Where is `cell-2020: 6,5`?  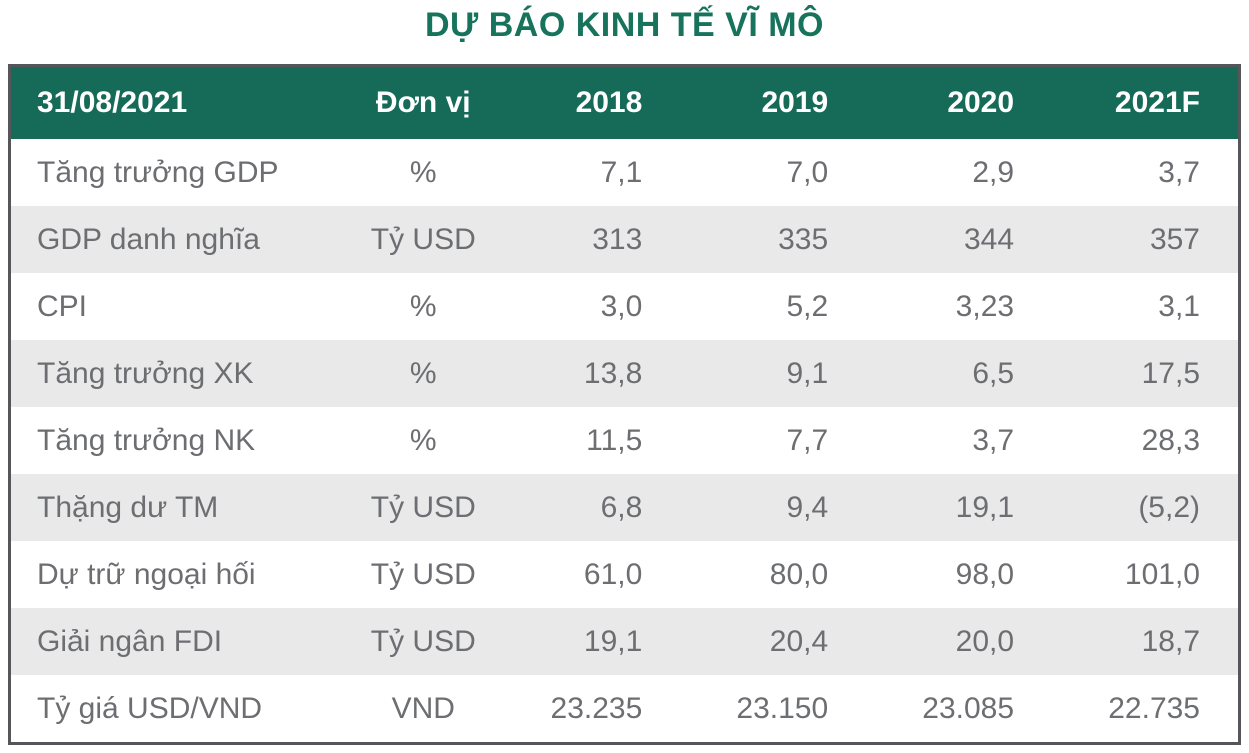
cell-2020: 6,5 is located at coordinates (993, 373).